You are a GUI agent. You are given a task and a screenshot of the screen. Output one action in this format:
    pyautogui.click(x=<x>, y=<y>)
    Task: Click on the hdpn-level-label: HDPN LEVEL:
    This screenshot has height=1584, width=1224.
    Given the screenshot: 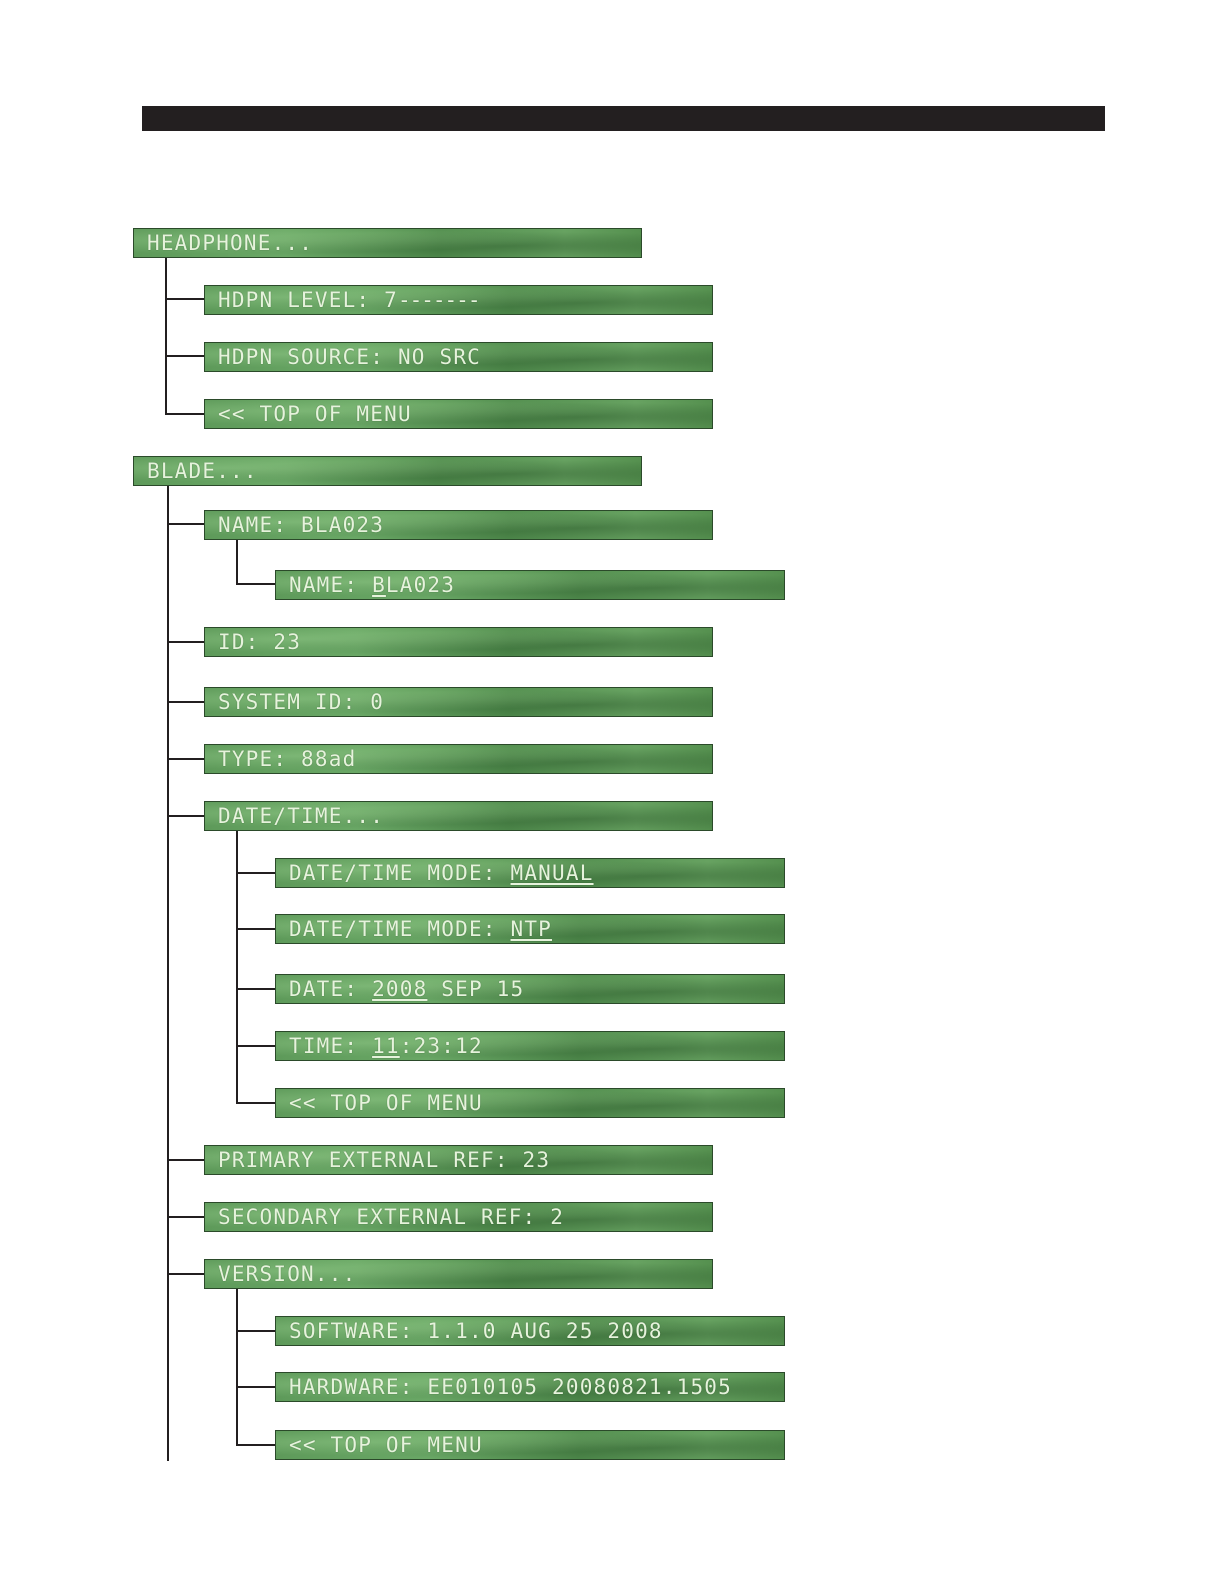 What is the action you would take?
    pyautogui.click(x=301, y=300)
    